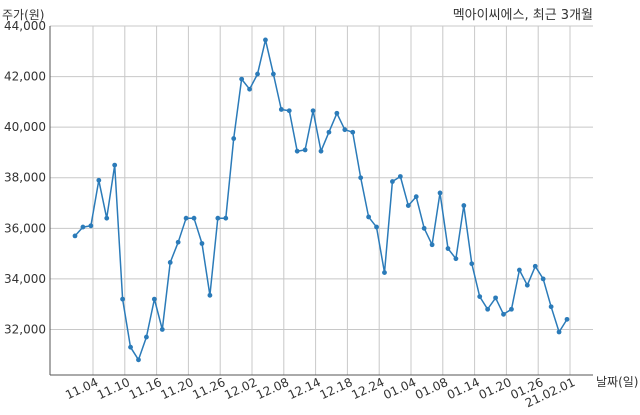 The image size is (640, 415). What do you see at coordinates (617, 382) in the screenshot?
I see `x-axis-label: 날짜(일)` at bounding box center [617, 382].